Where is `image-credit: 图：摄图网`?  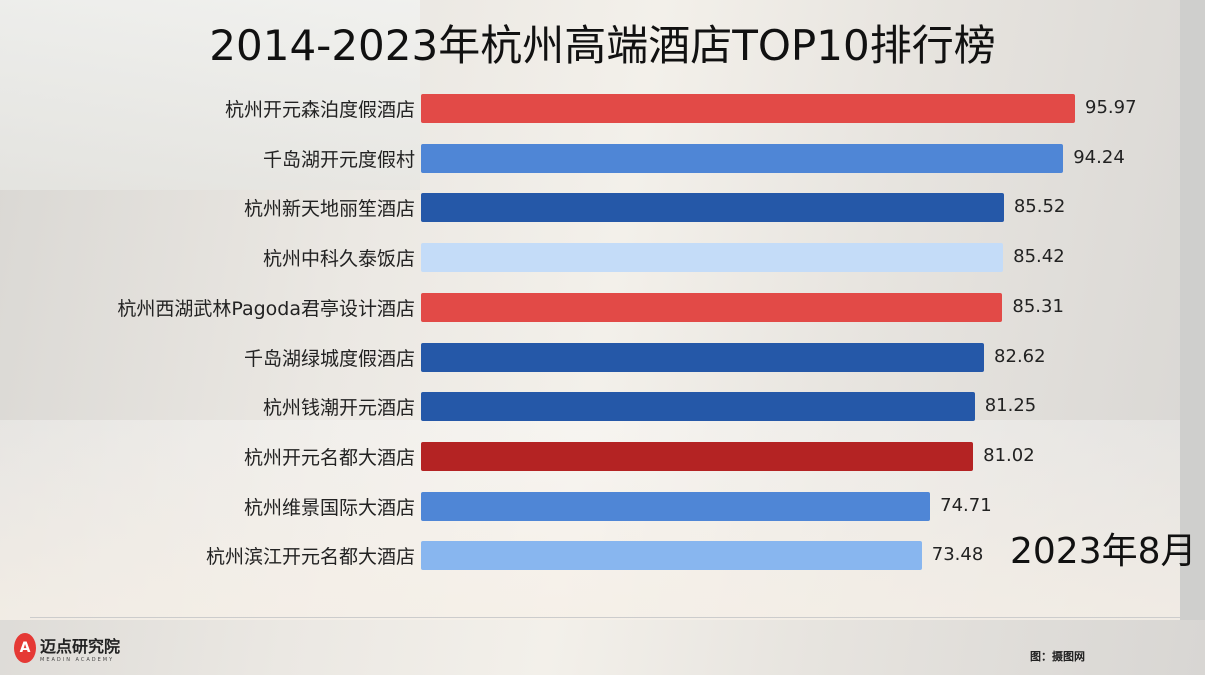
image-credit: 图：摄图网 is located at coordinates (1057, 656).